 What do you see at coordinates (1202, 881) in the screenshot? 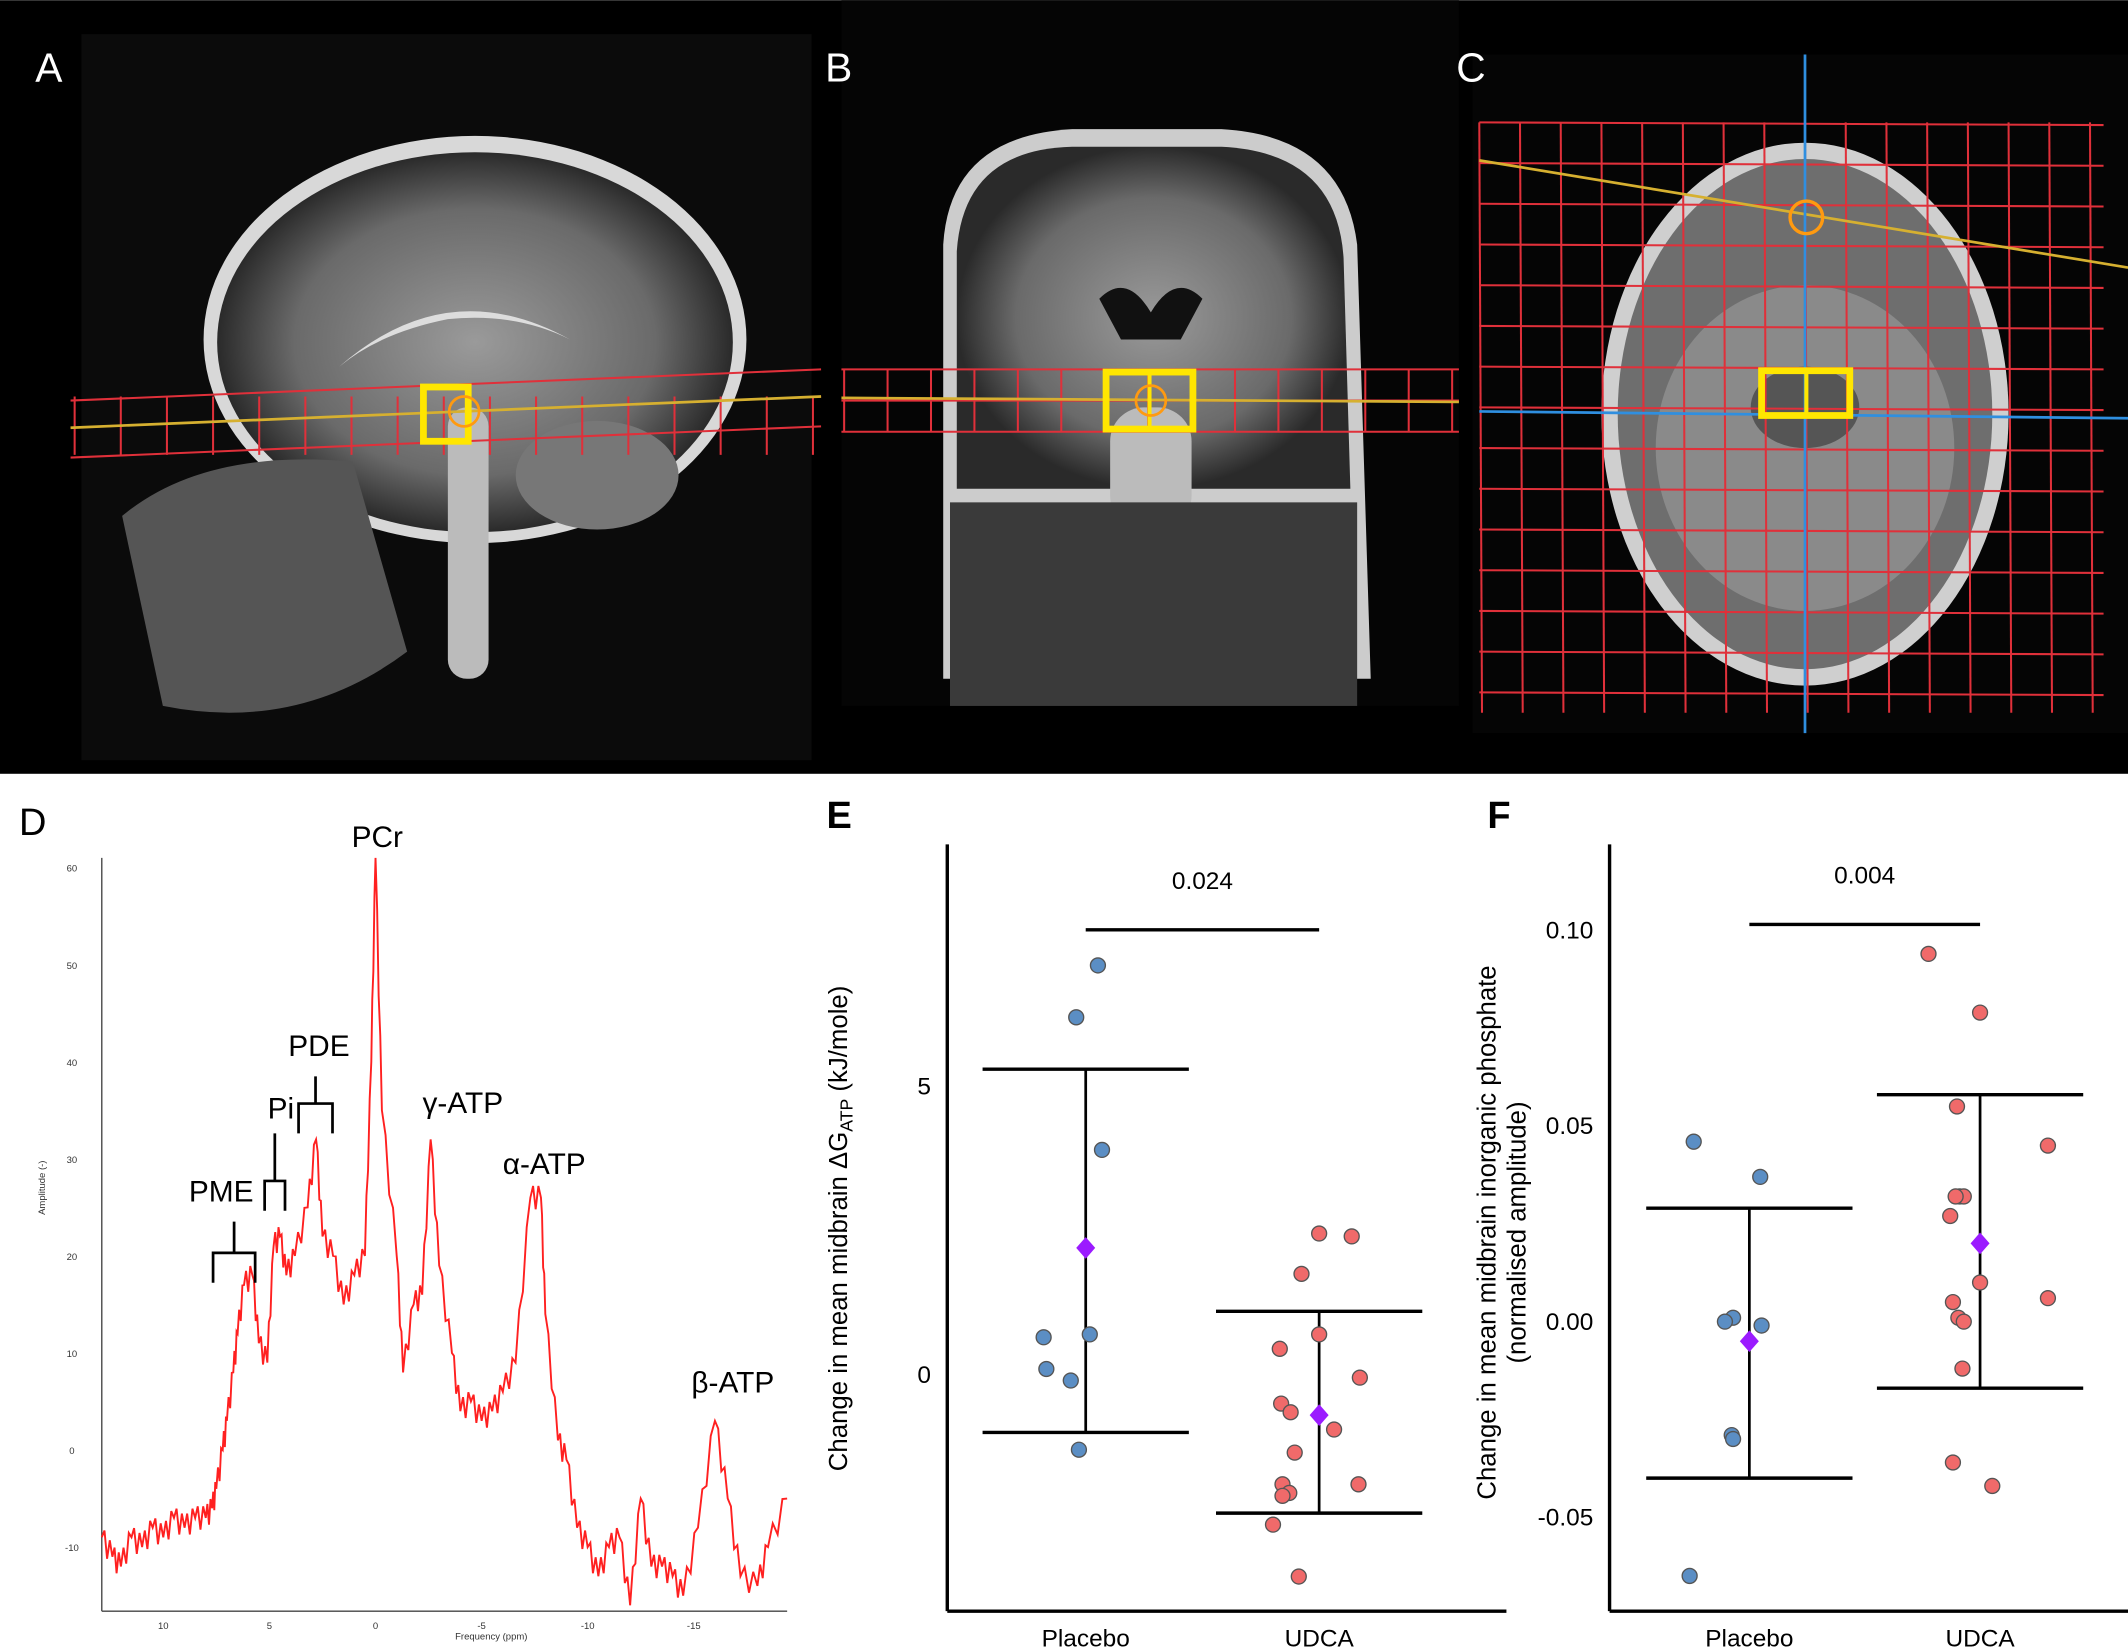
I see `p-value-label: 0.024` at bounding box center [1202, 881].